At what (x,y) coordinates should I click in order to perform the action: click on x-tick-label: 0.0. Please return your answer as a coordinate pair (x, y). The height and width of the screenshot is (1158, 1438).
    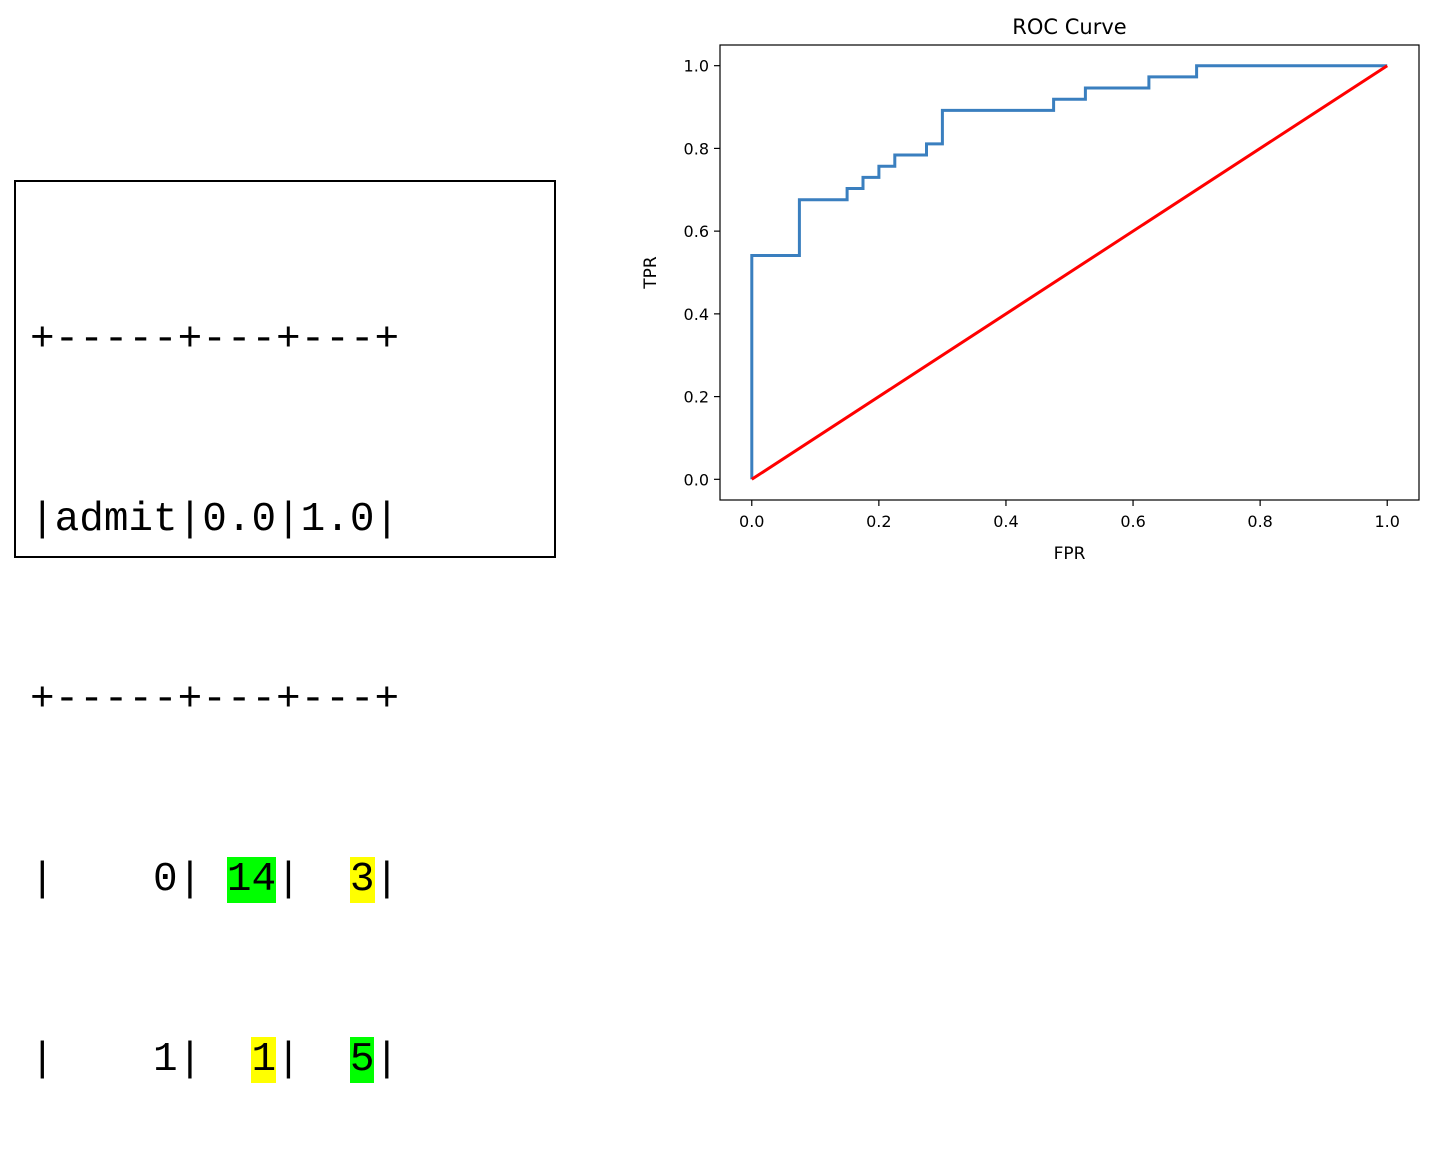
    Looking at the image, I should click on (751, 521).